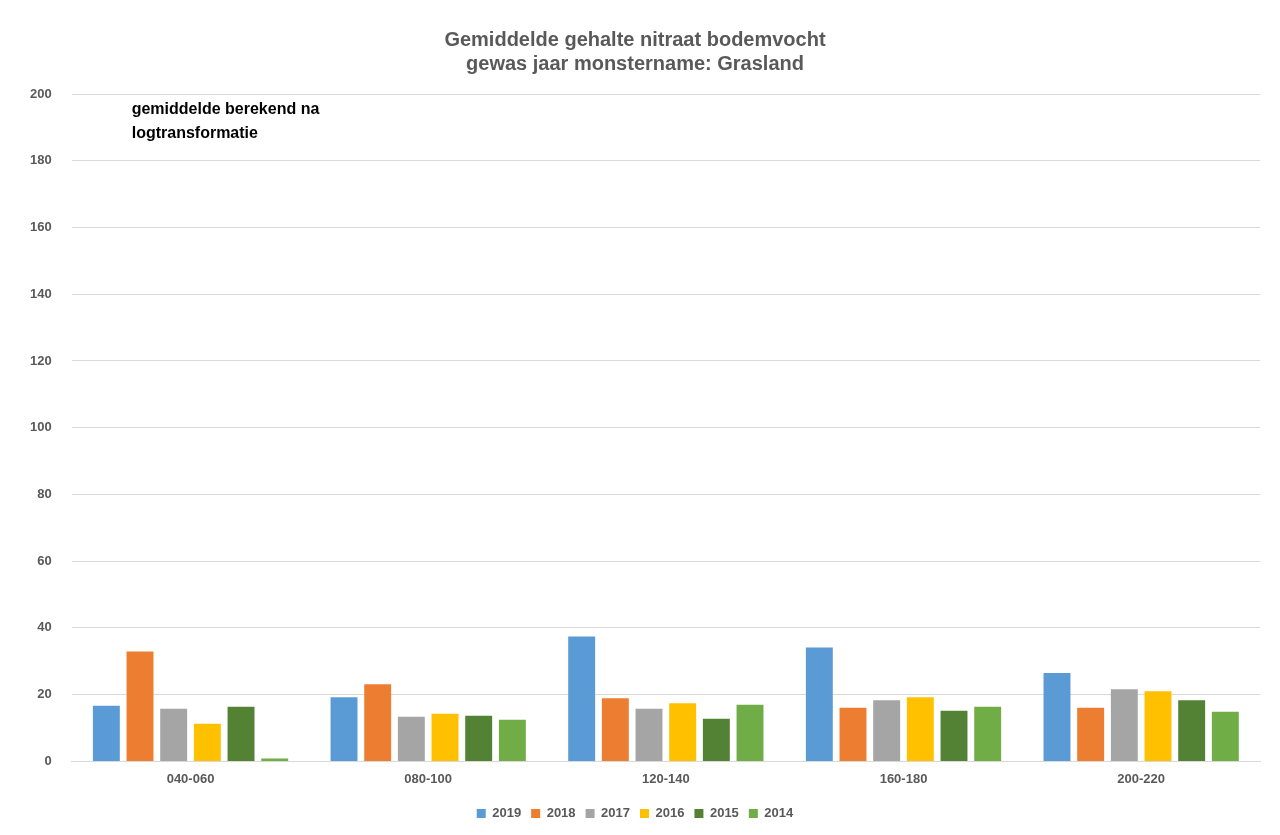 The image size is (1280, 835). I want to click on y-tick-label: 160, so click(40, 227).